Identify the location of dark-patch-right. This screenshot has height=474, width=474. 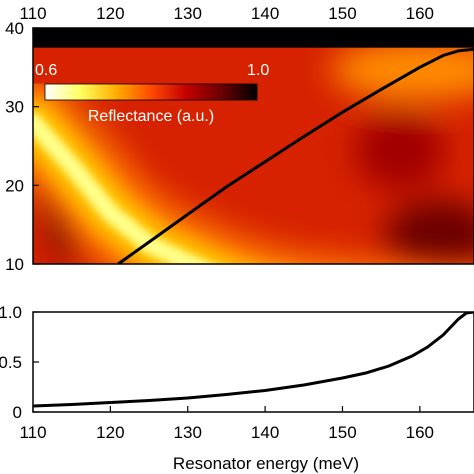
(400, 150).